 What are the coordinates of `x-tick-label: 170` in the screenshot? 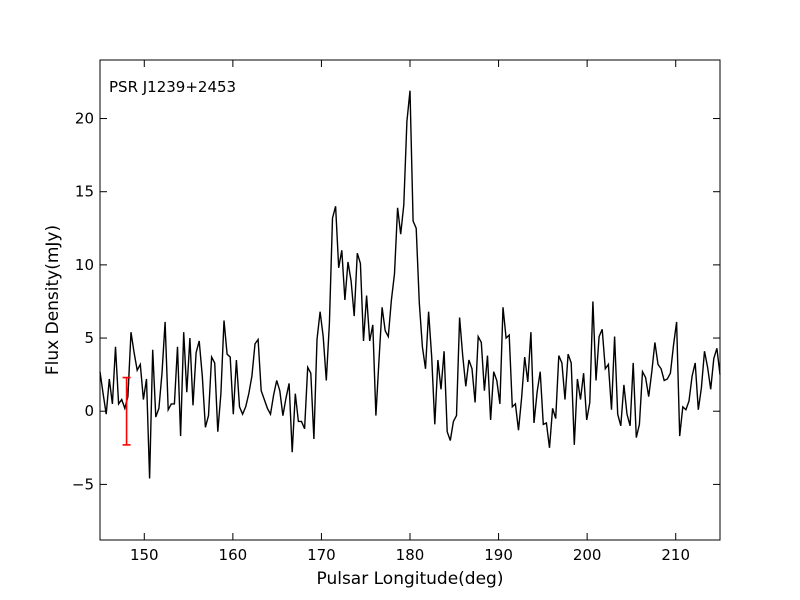 It's located at (321, 555).